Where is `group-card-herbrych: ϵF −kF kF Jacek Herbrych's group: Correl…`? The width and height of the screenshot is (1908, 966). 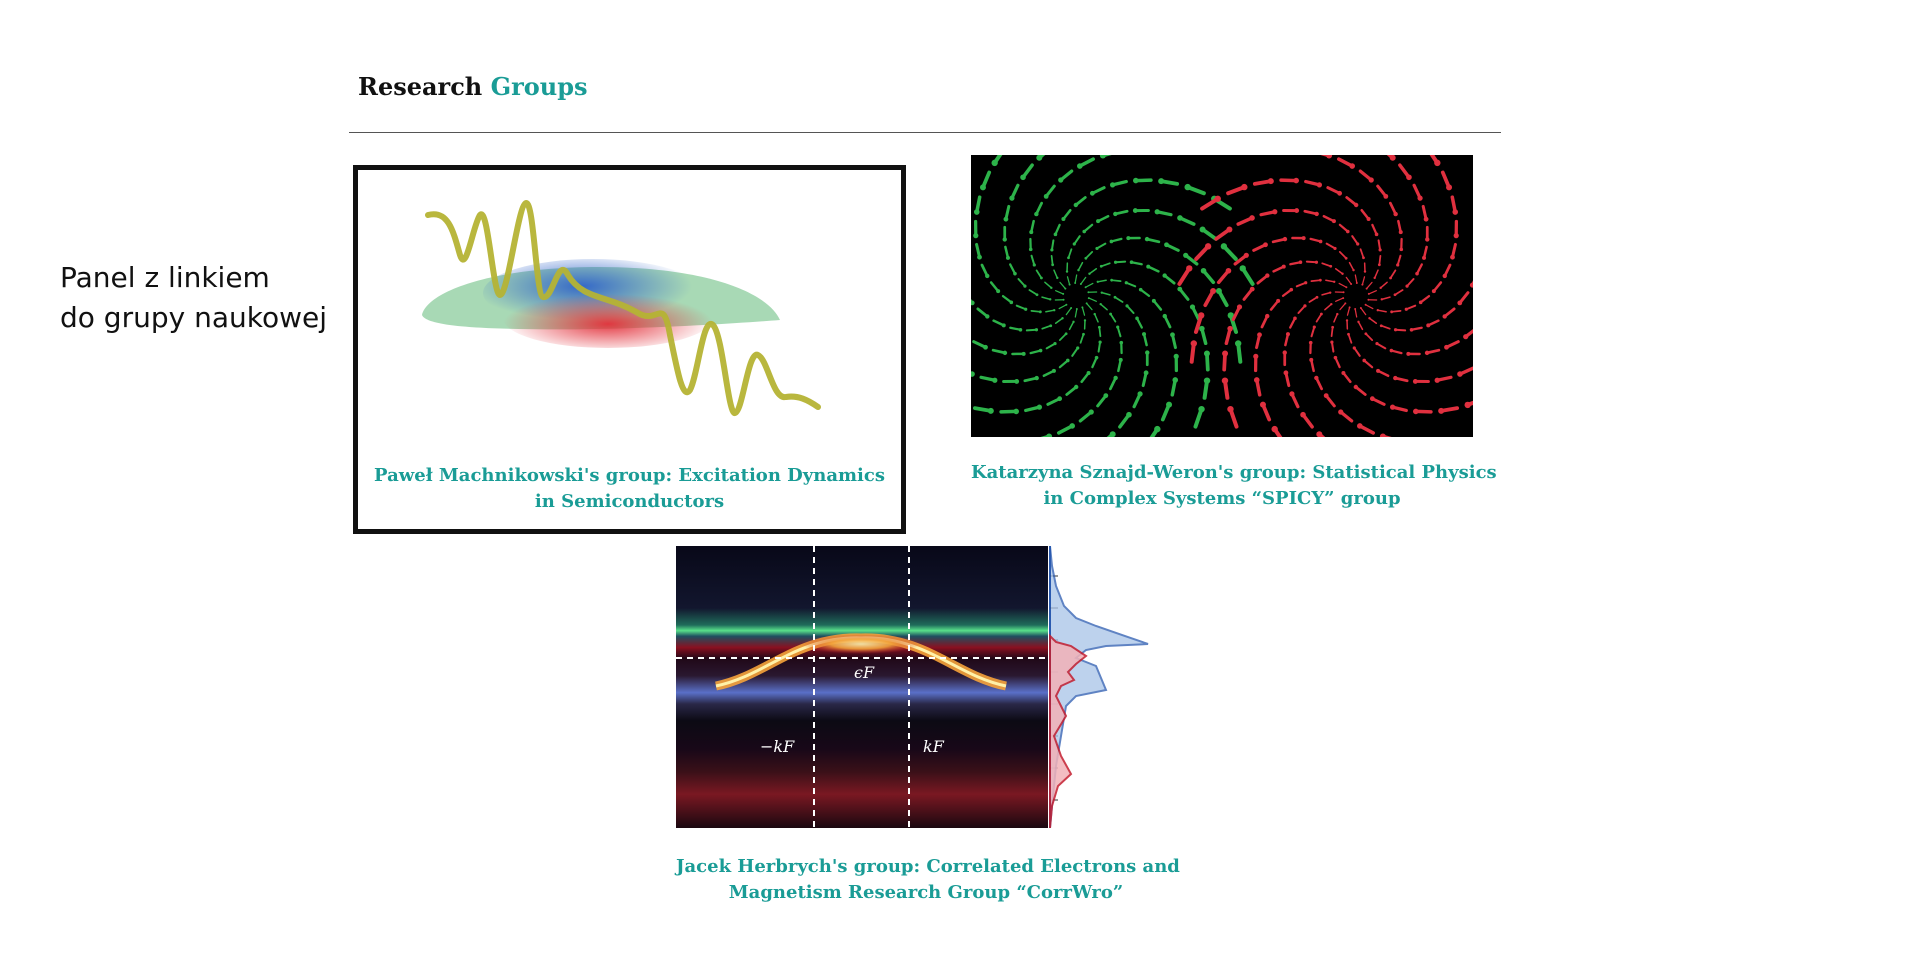 group-card-herbrych: ϵF −kF kF Jacek Herbrych's group: Correl… is located at coordinates (928, 731).